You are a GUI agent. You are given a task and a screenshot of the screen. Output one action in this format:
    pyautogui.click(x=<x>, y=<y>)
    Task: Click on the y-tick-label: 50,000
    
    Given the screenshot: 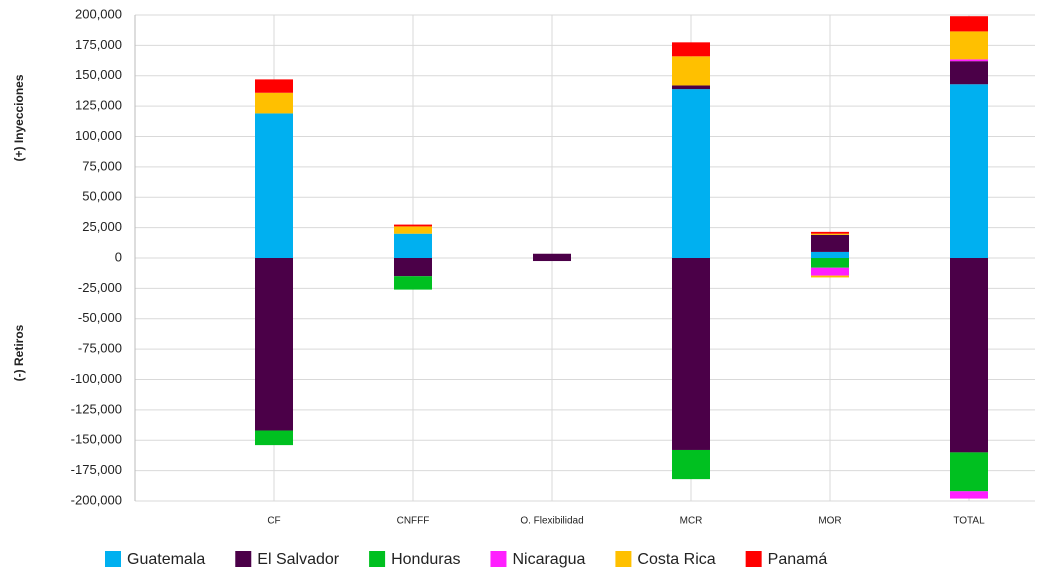 What is the action you would take?
    pyautogui.click(x=102, y=196)
    